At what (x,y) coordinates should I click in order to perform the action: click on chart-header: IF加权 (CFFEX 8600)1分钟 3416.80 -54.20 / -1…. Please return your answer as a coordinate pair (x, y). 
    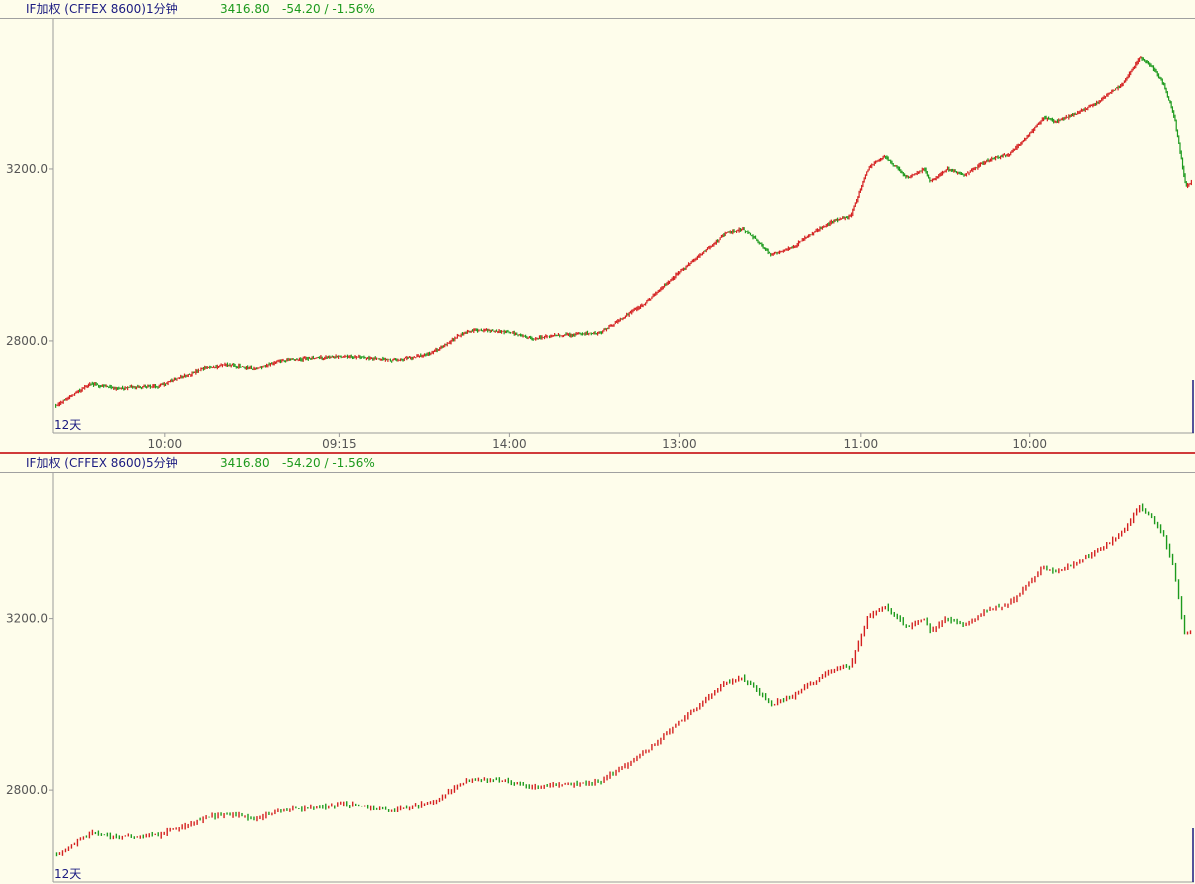
    Looking at the image, I should click on (597, 9).